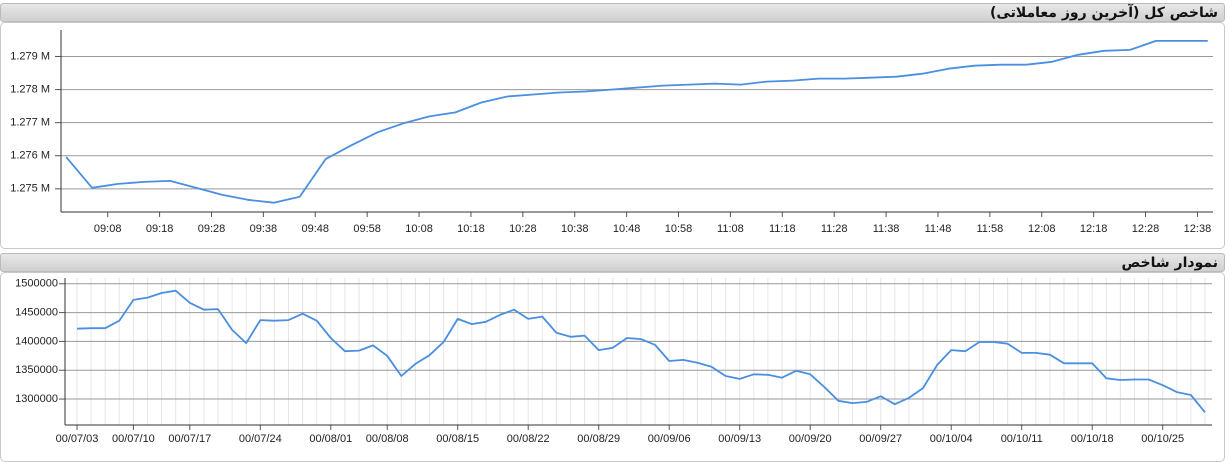 This screenshot has width=1229, height=462. What do you see at coordinates (264, 229) in the screenshot?
I see `x-tick-label: 09:38` at bounding box center [264, 229].